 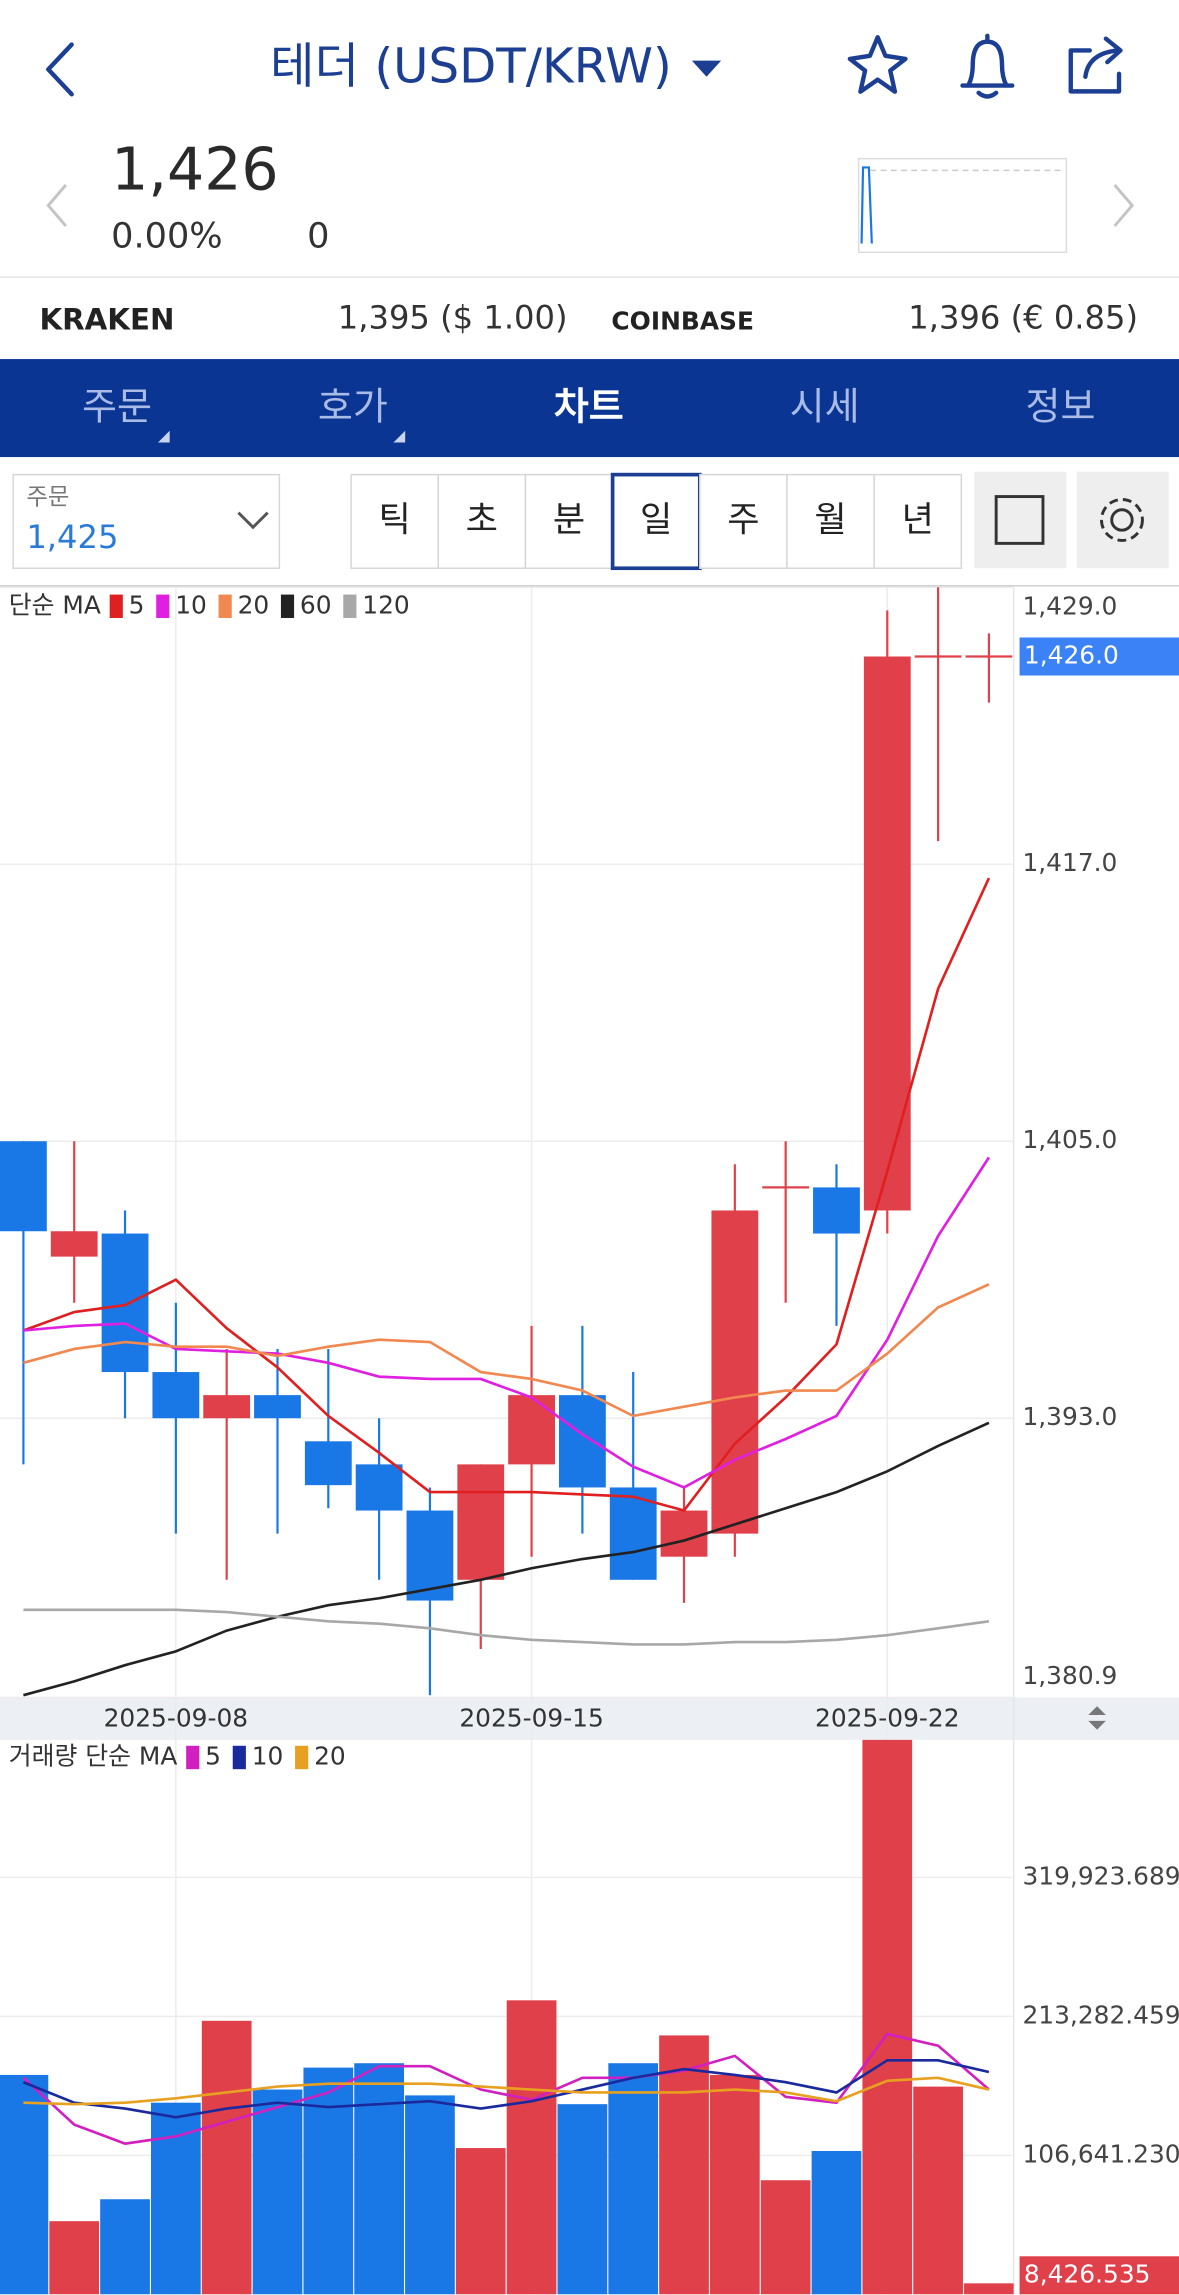 I want to click on order-value: 1,425, so click(x=72, y=537).